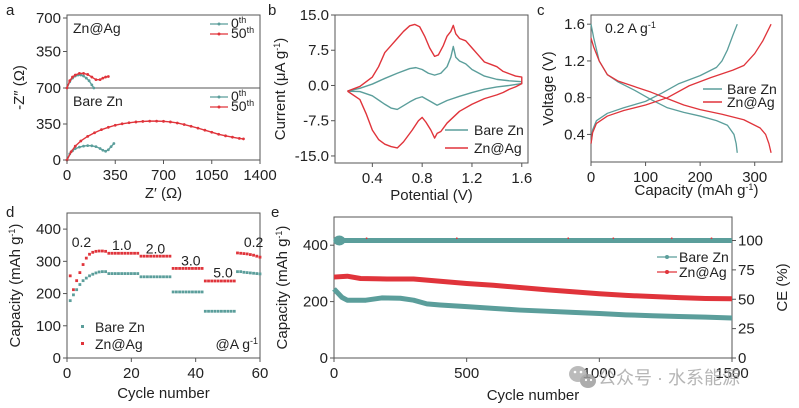 The width and height of the screenshot is (799, 408). What do you see at coordinates (574, 61) in the screenshot?
I see `y-tick-label: 1.2` at bounding box center [574, 61].